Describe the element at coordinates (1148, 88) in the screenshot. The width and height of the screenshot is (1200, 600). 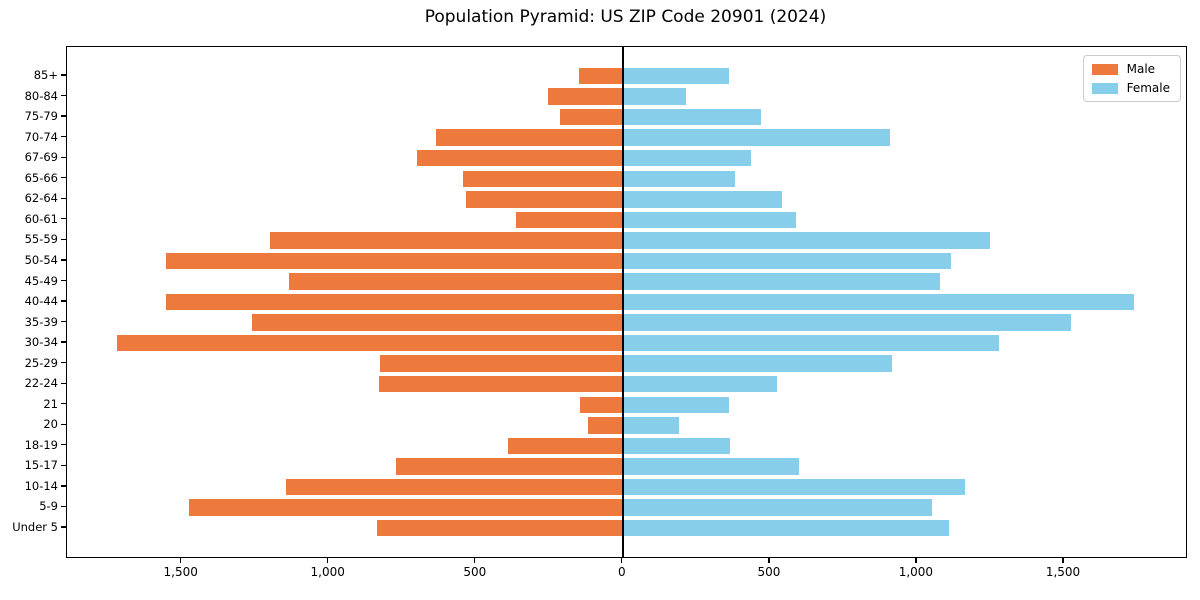
I see `legend-label-female: Female` at that location.